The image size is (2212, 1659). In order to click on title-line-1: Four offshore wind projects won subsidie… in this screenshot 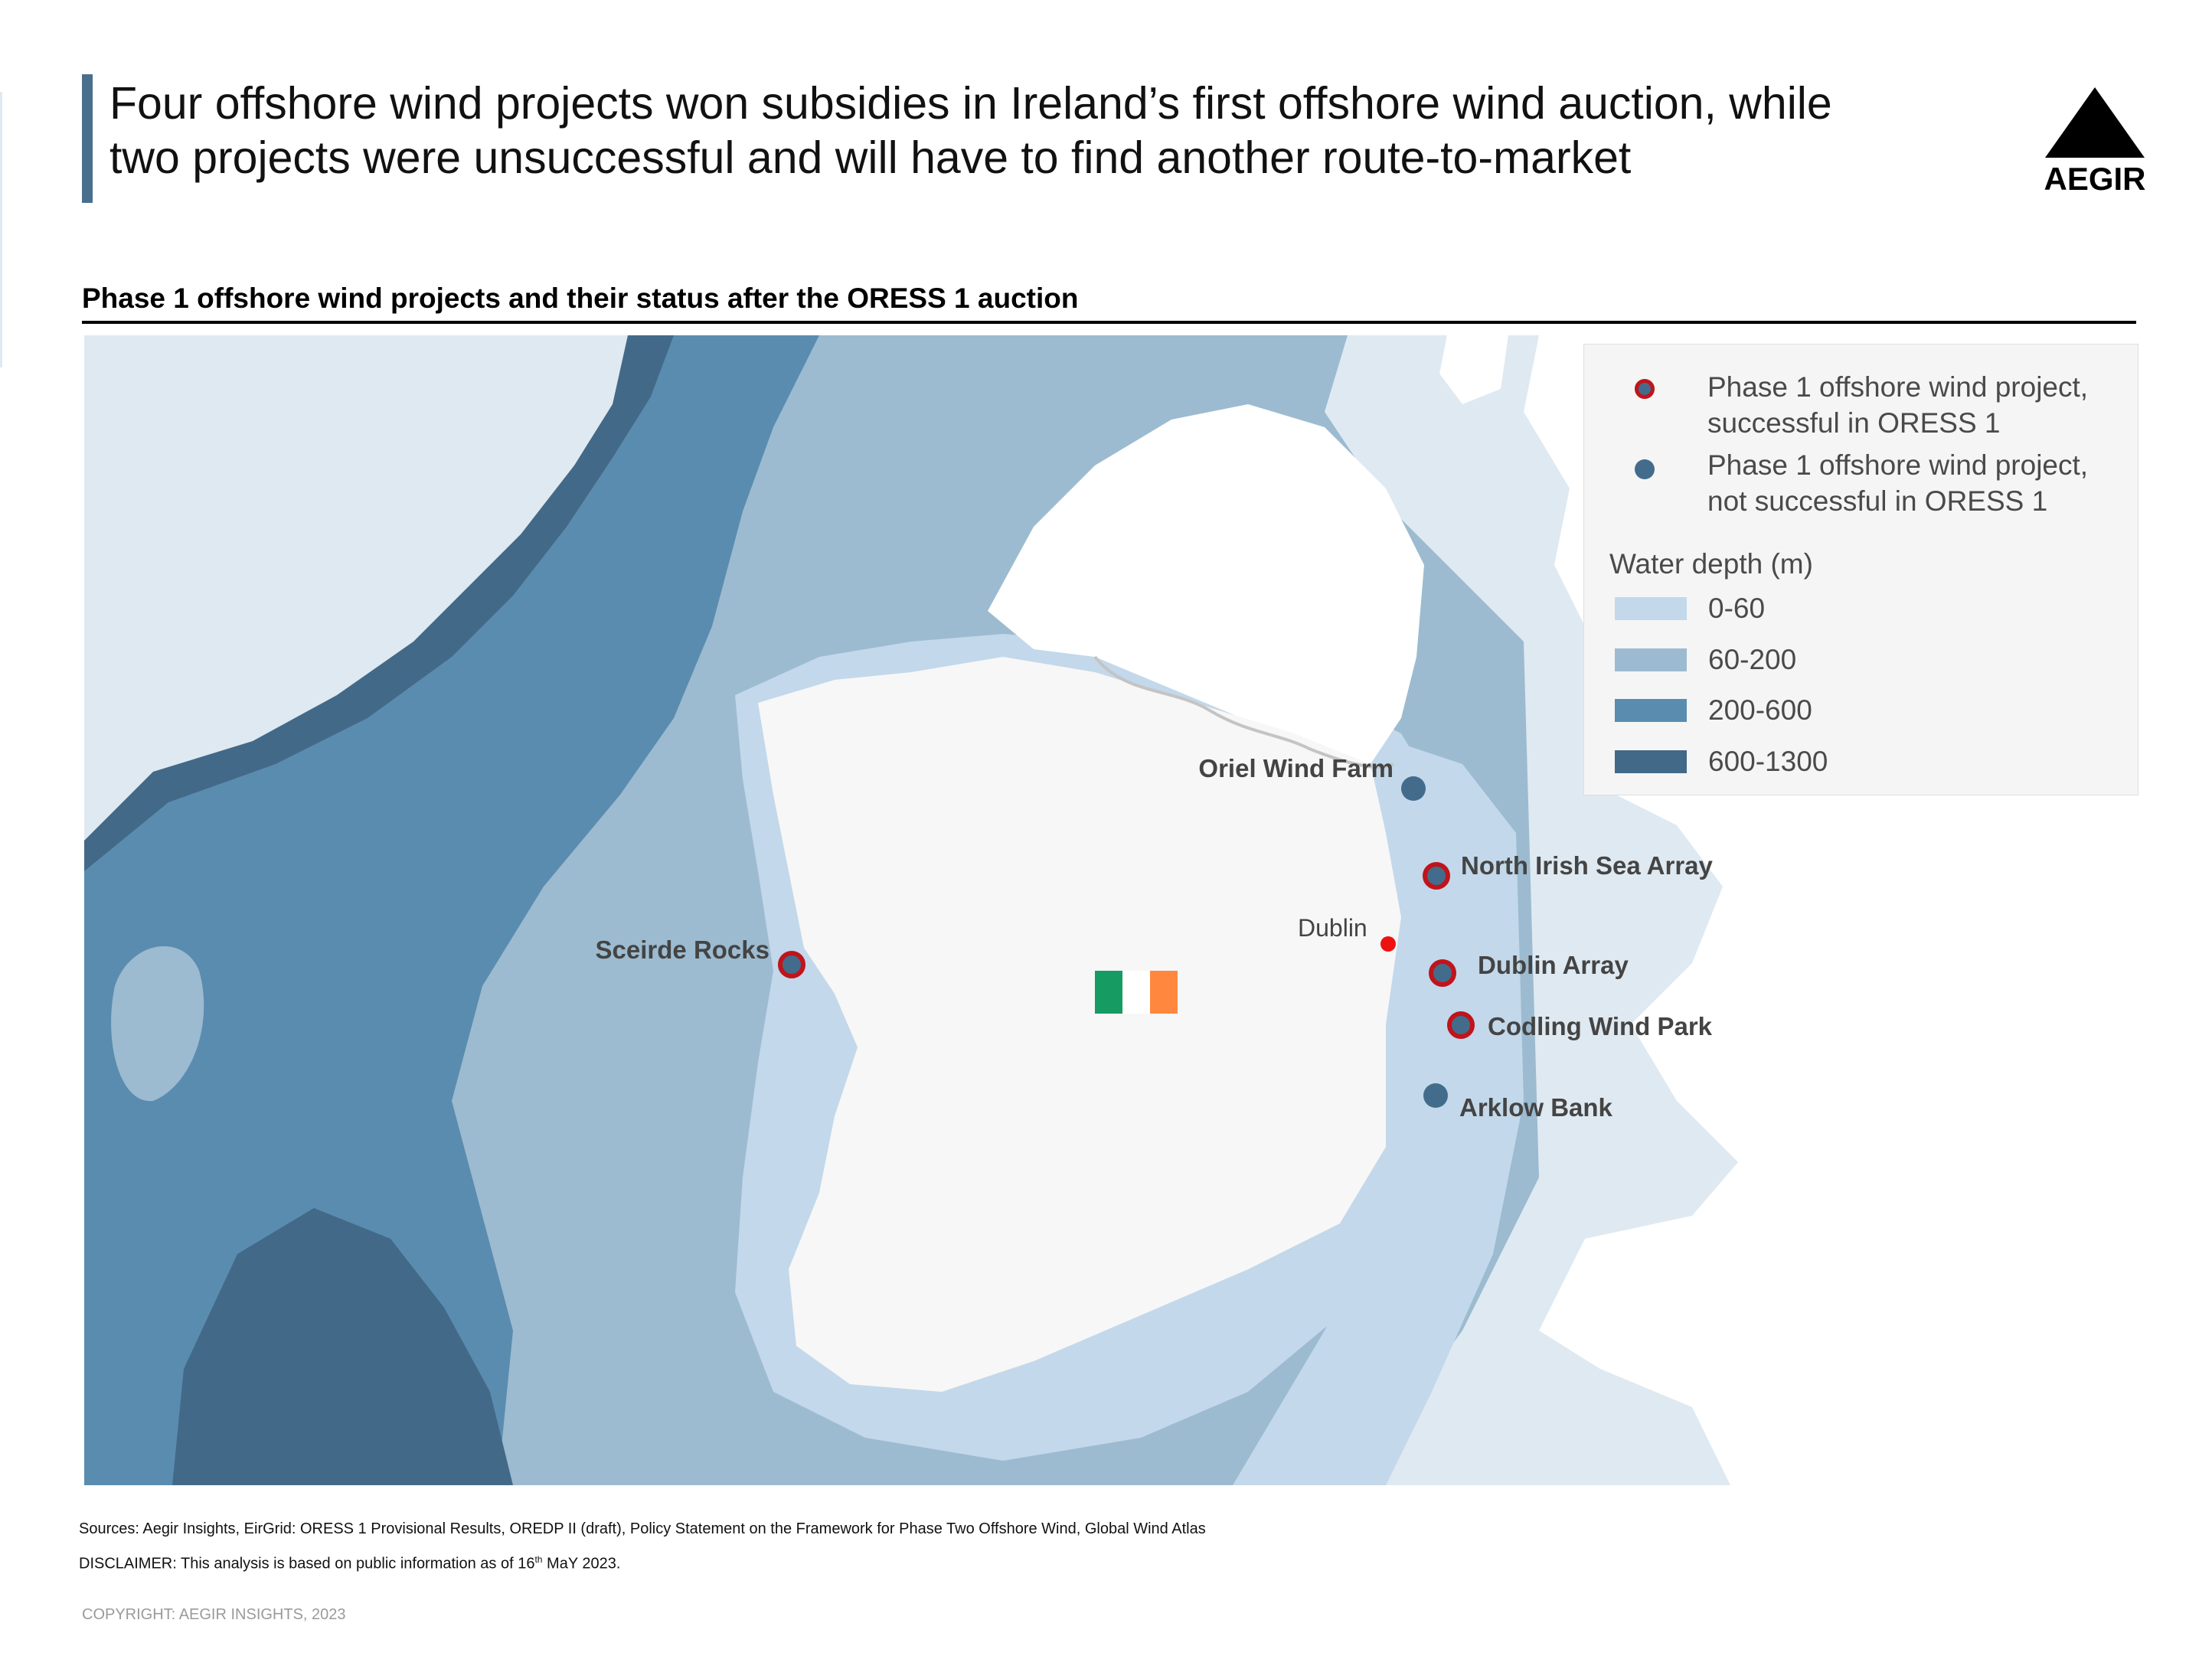, I will do `click(970, 103)`.